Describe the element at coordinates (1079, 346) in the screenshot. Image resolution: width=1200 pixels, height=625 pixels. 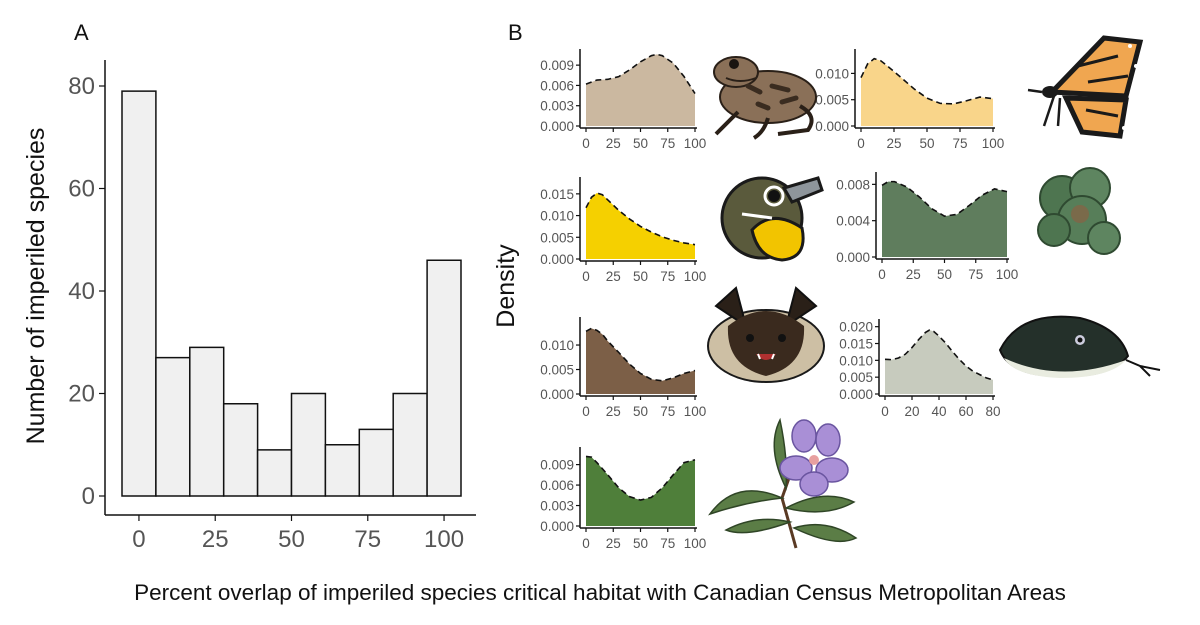
I see `snake-illustration` at that location.